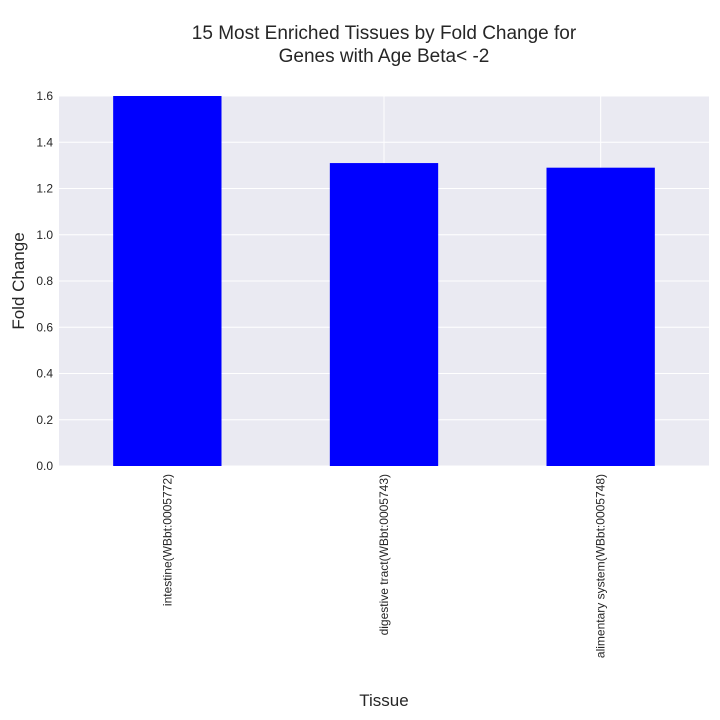 This screenshot has height=720, width=720. What do you see at coordinates (44, 466) in the screenshot?
I see `y-tick-label: 0.0` at bounding box center [44, 466].